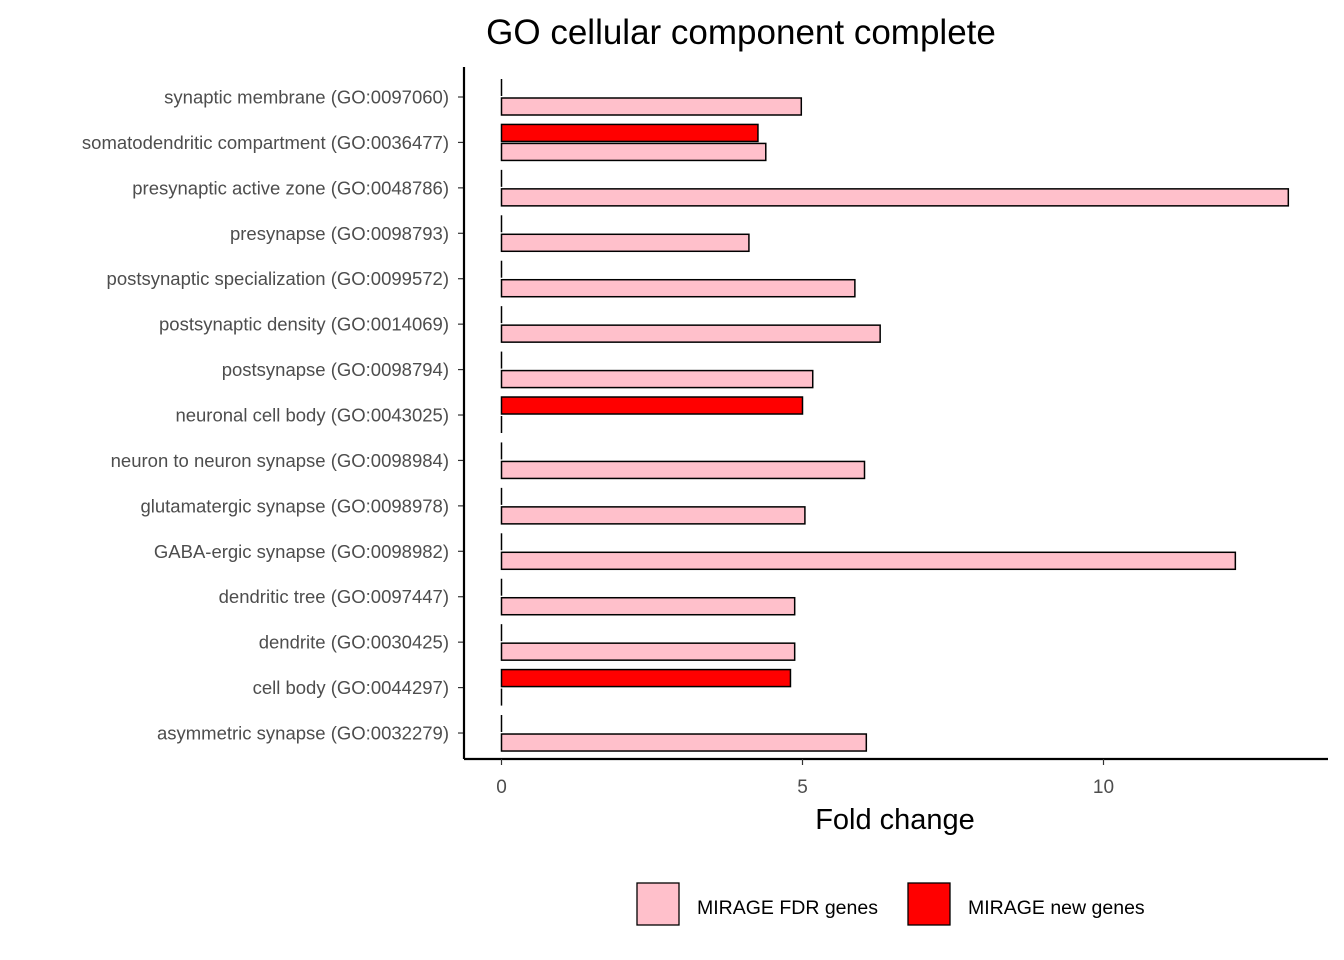 This screenshot has height=960, width=1344. I want to click on category-label: postsynaptic specialization (GO:0099572), so click(278, 278).